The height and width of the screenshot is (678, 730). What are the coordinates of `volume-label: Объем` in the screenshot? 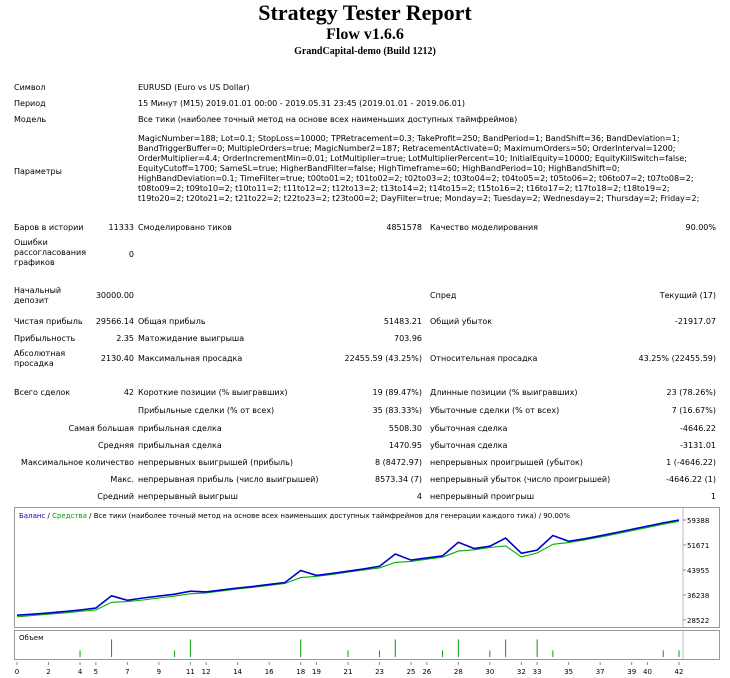 It's located at (31, 638).